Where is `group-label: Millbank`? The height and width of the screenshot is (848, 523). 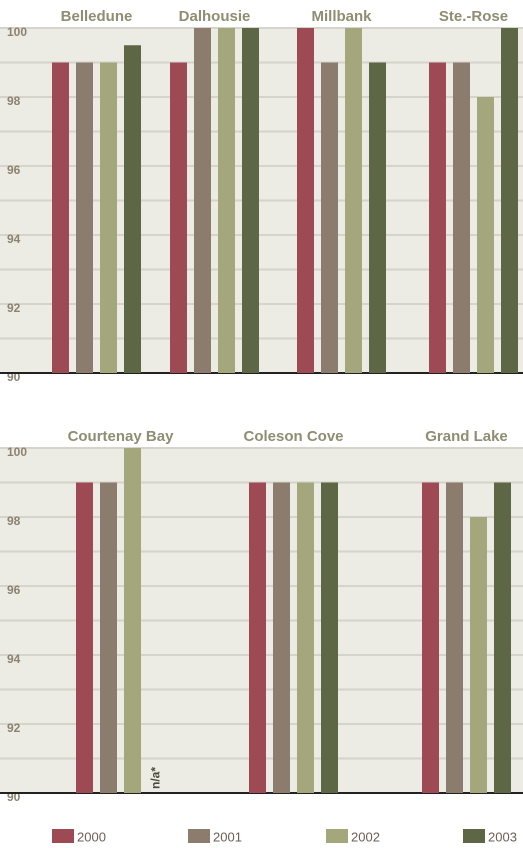
group-label: Millbank is located at coordinates (341, 16).